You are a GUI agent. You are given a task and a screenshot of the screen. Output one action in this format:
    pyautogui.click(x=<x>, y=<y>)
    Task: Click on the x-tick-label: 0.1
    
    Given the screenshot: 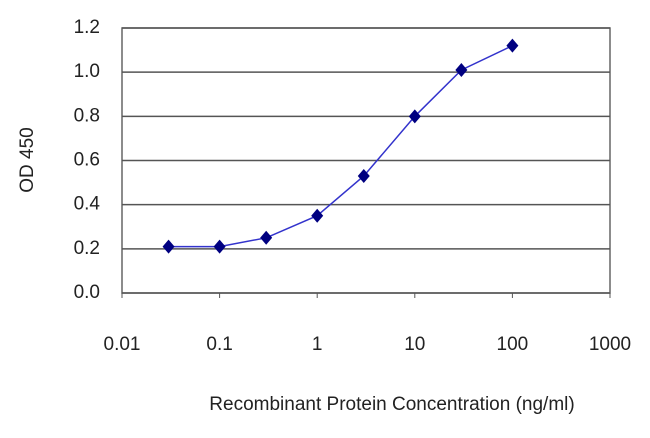 What is the action you would take?
    pyautogui.click(x=219, y=344)
    